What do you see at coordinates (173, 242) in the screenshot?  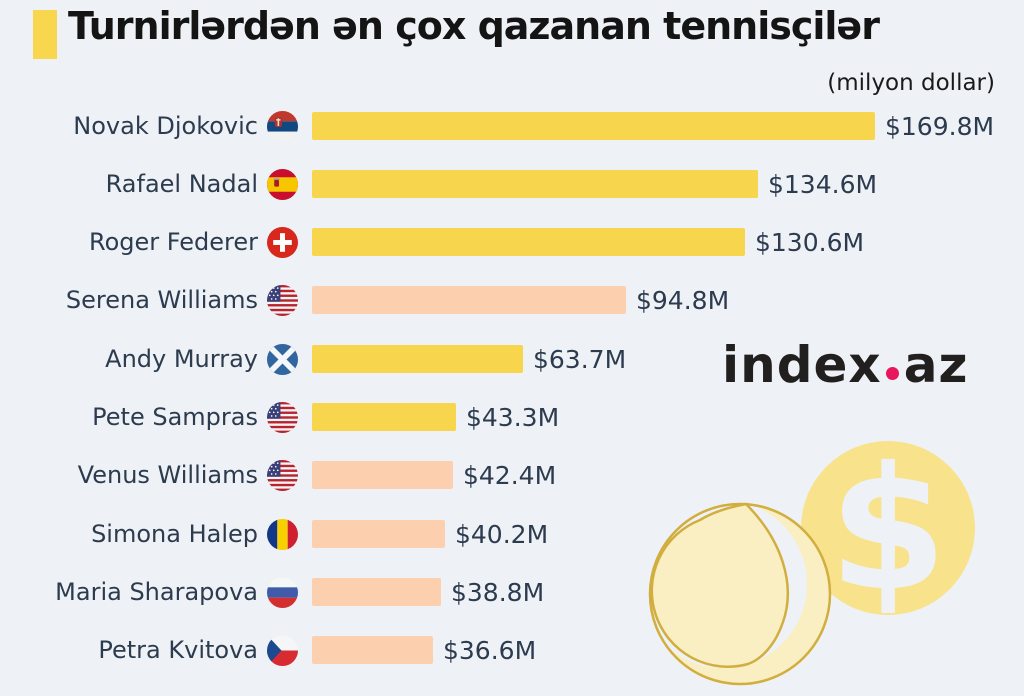 I see `player-name: Roger Federer` at bounding box center [173, 242].